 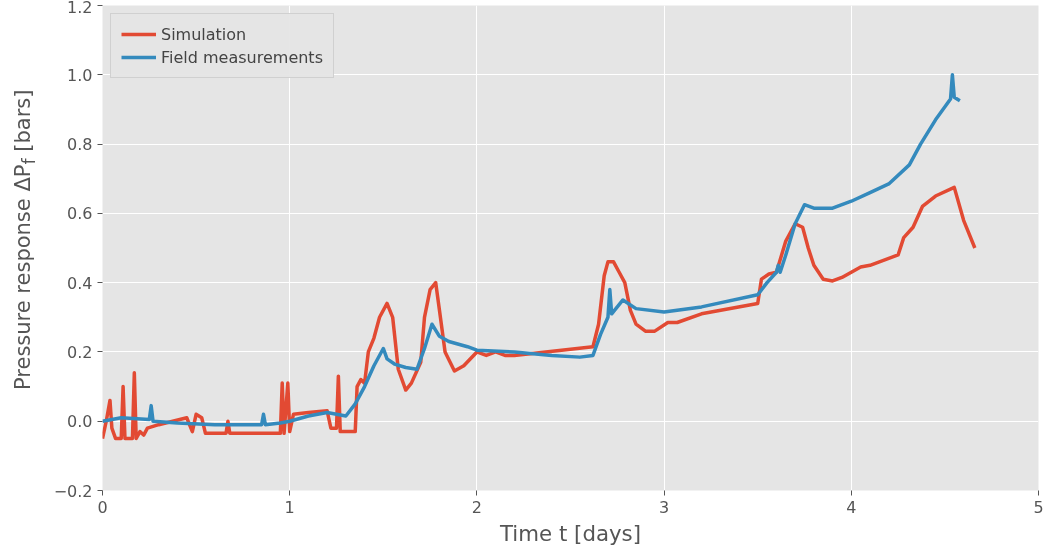 What do you see at coordinates (570, 533) in the screenshot?
I see `x-axis-title: Time t [days]` at bounding box center [570, 533].